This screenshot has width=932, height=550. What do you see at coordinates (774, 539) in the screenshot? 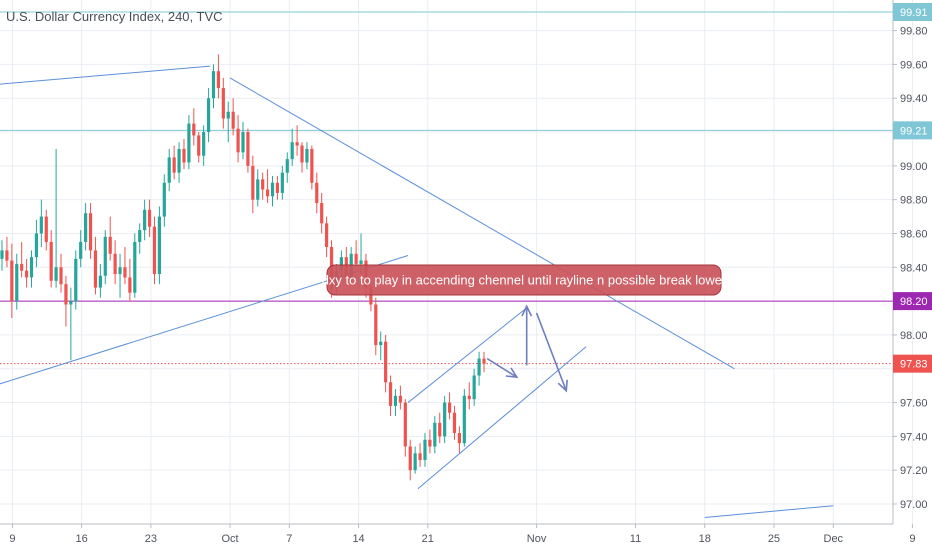
I see `x-tick-label: 25` at bounding box center [774, 539].